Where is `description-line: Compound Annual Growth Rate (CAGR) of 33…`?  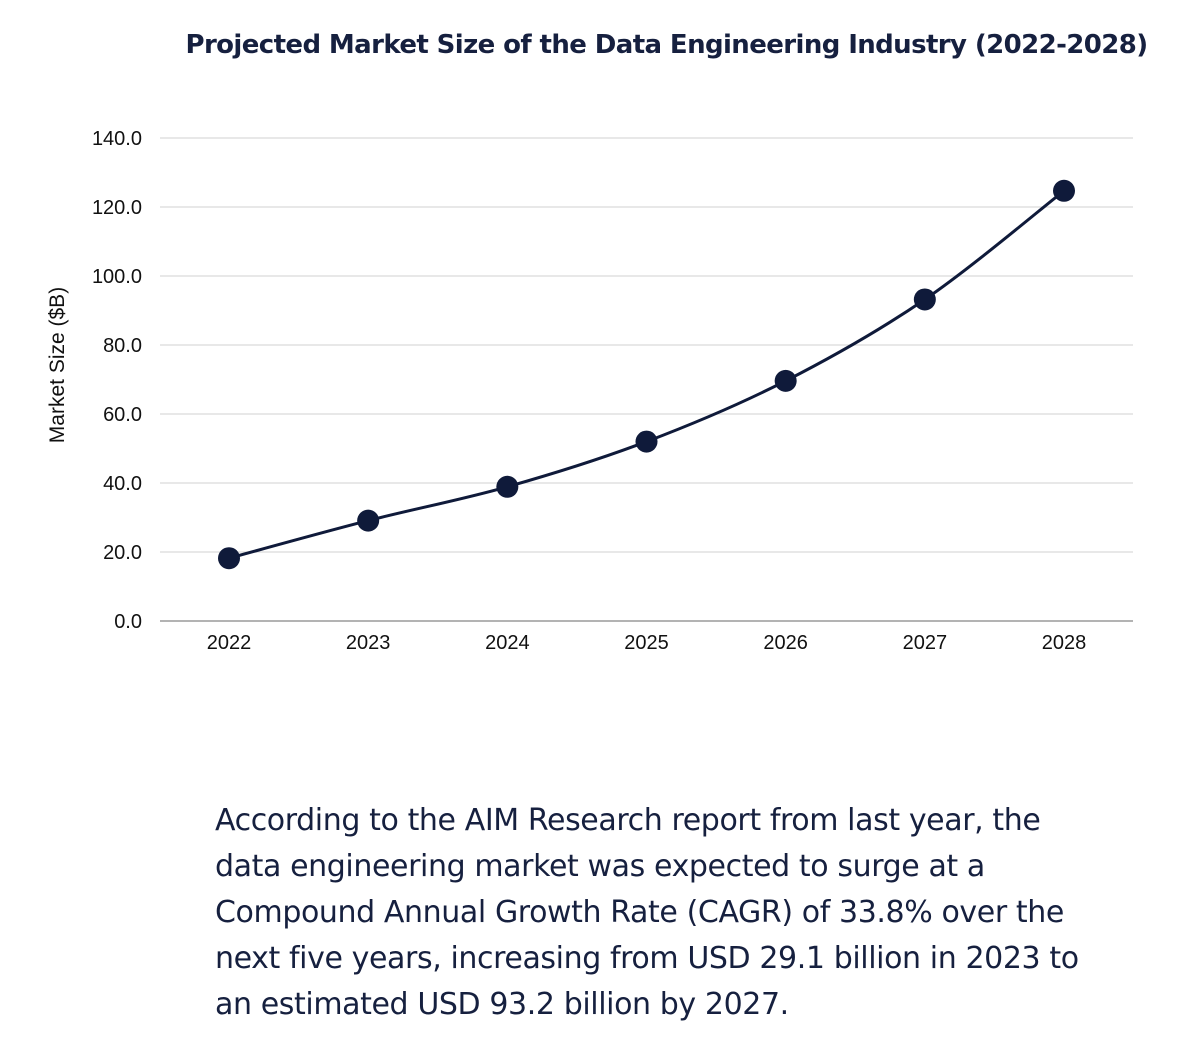 description-line: Compound Annual Growth Rate (CAGR) of 33… is located at coordinates (639, 912).